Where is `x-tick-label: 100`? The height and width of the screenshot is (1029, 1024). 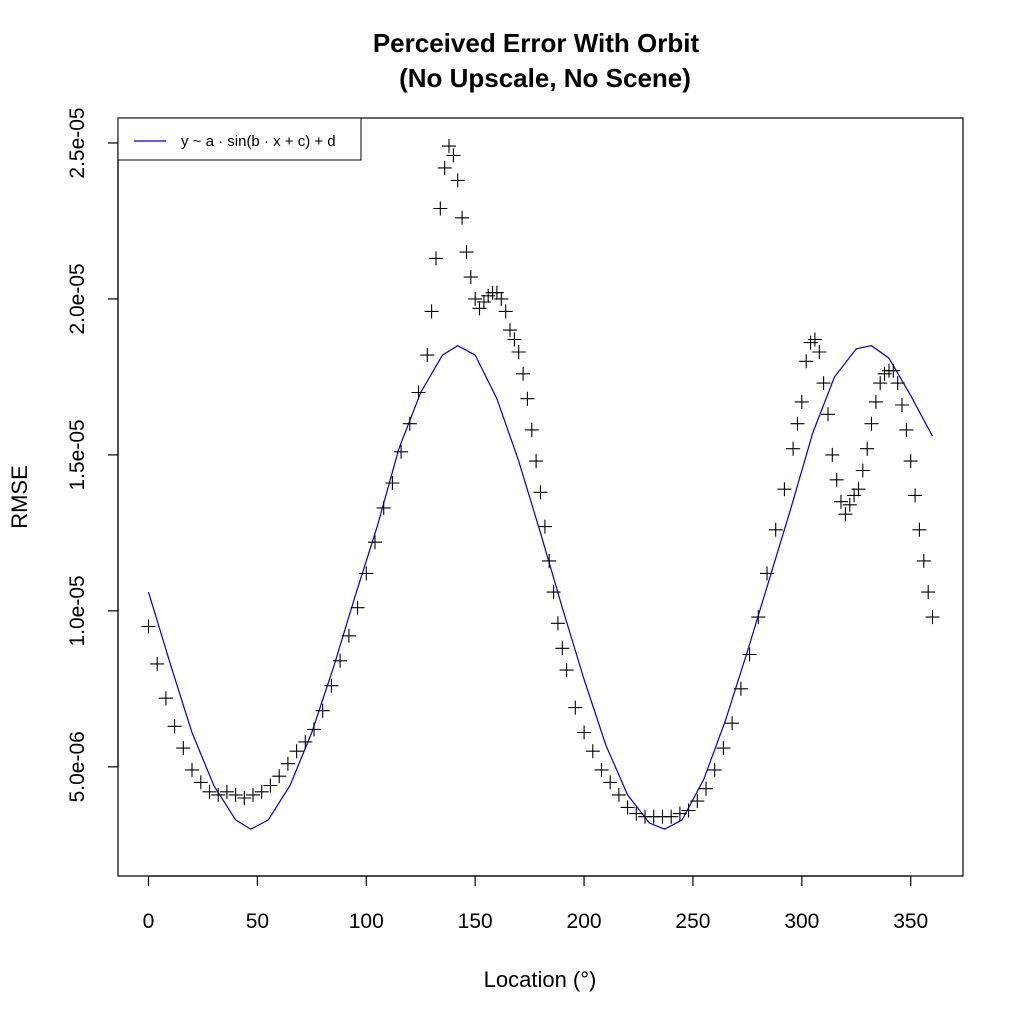 x-tick-label: 100 is located at coordinates (366, 921).